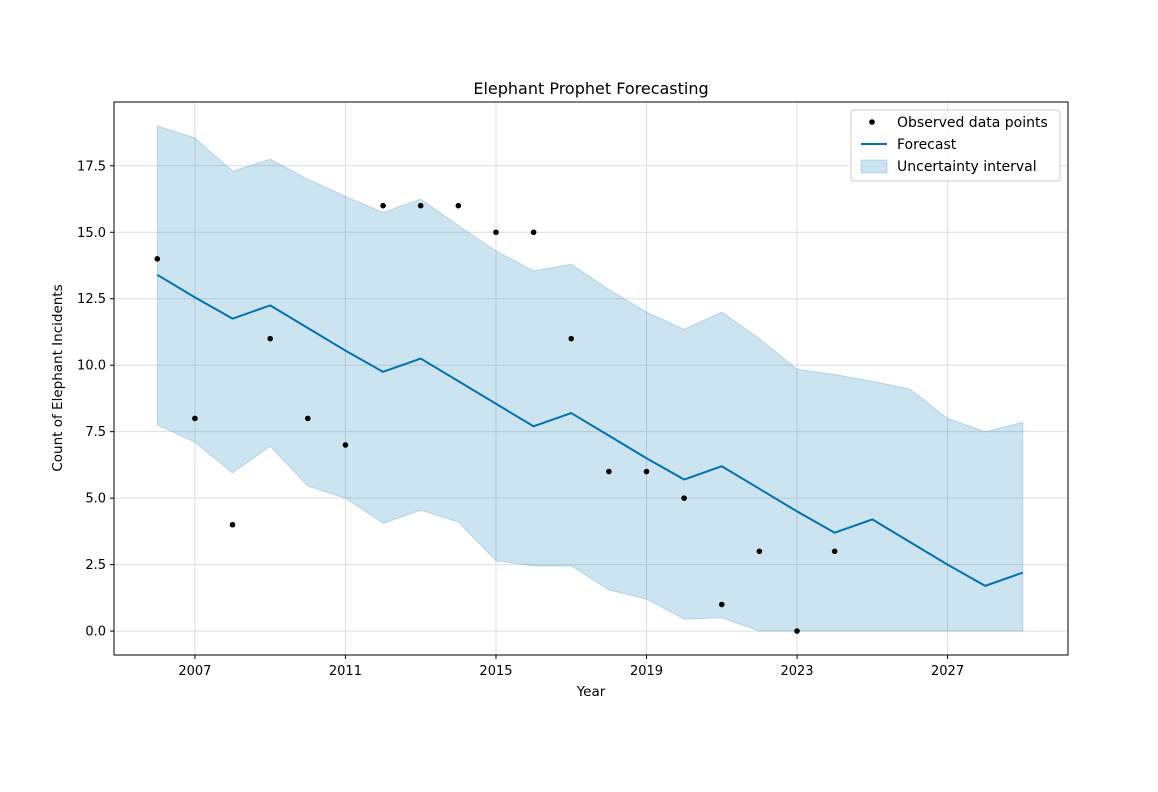 This screenshot has height=792, width=1158. What do you see at coordinates (91, 366) in the screenshot?
I see `y-tick-label: 10.0` at bounding box center [91, 366].